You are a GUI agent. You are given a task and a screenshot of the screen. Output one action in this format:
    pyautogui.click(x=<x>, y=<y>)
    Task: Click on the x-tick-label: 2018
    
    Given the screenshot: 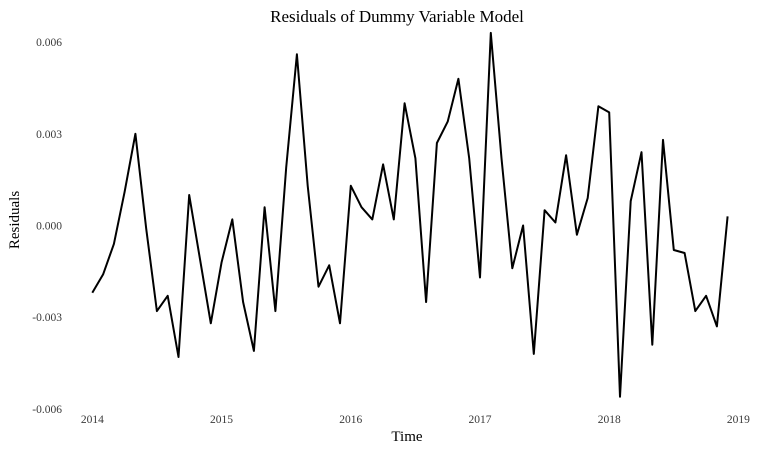 What is the action you would take?
    pyautogui.click(x=609, y=420)
    